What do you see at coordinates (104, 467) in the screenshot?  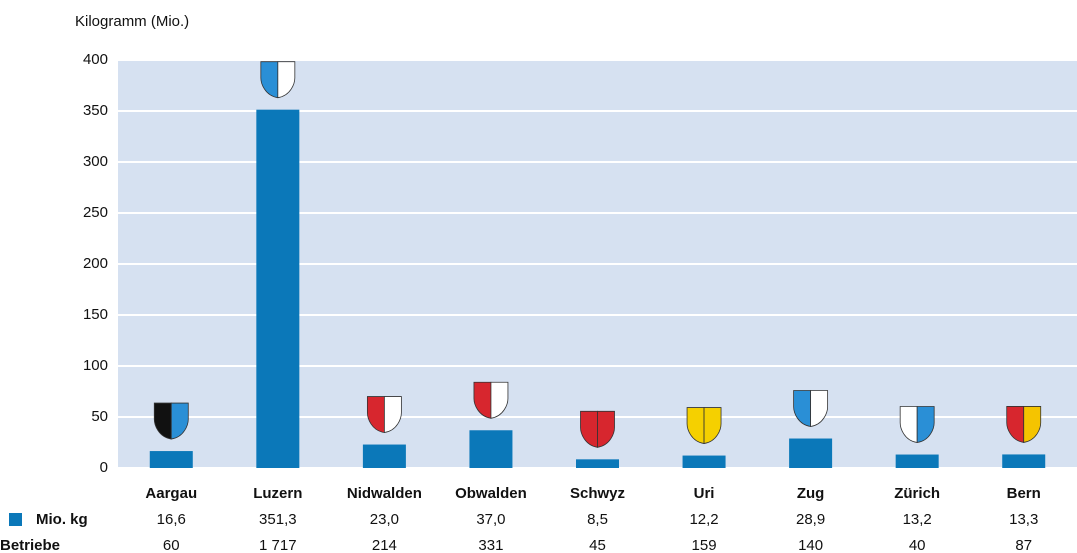 I see `y-tick-label: 0` at bounding box center [104, 467].